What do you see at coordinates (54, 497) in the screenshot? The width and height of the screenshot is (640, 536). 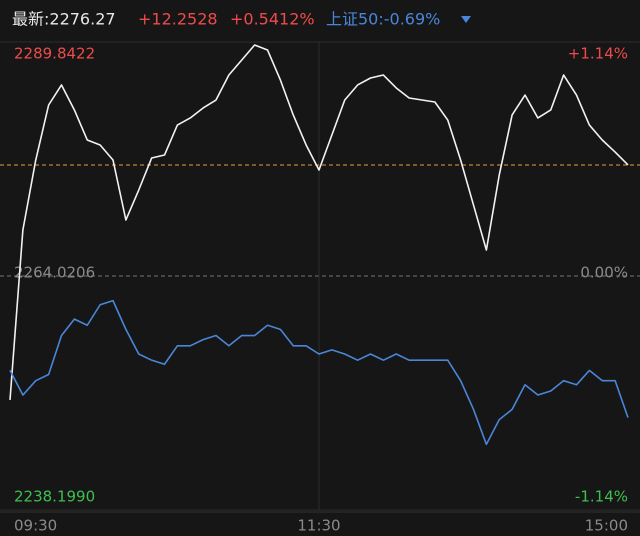 I see `y-tick-label: 2238.1990` at bounding box center [54, 497].